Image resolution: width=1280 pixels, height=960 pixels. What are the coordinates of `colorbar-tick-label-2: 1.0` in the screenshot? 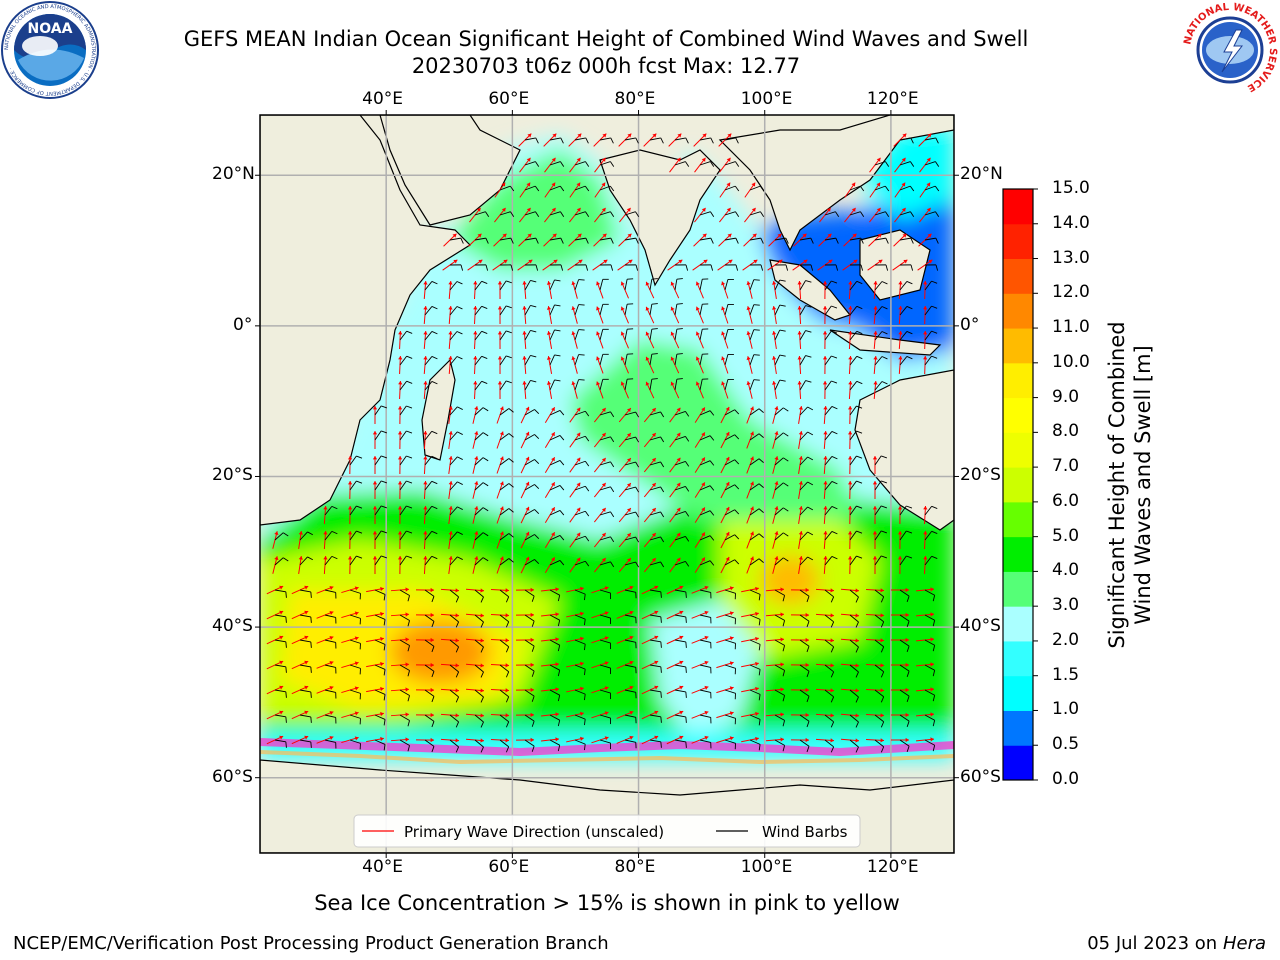 It's located at (1066, 709).